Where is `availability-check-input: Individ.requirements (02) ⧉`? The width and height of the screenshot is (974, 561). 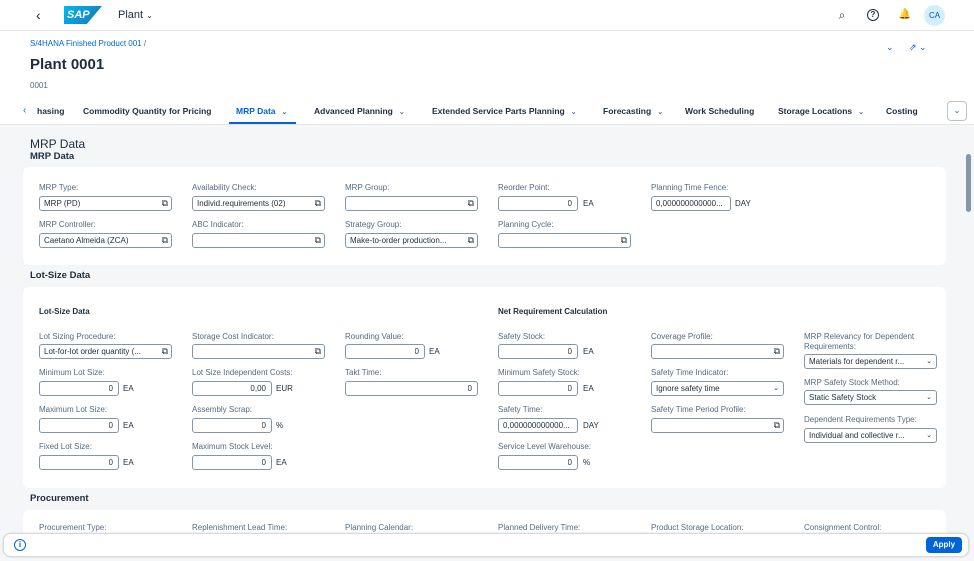
availability-check-input: Individ.requirements (02) ⧉ is located at coordinates (258, 203).